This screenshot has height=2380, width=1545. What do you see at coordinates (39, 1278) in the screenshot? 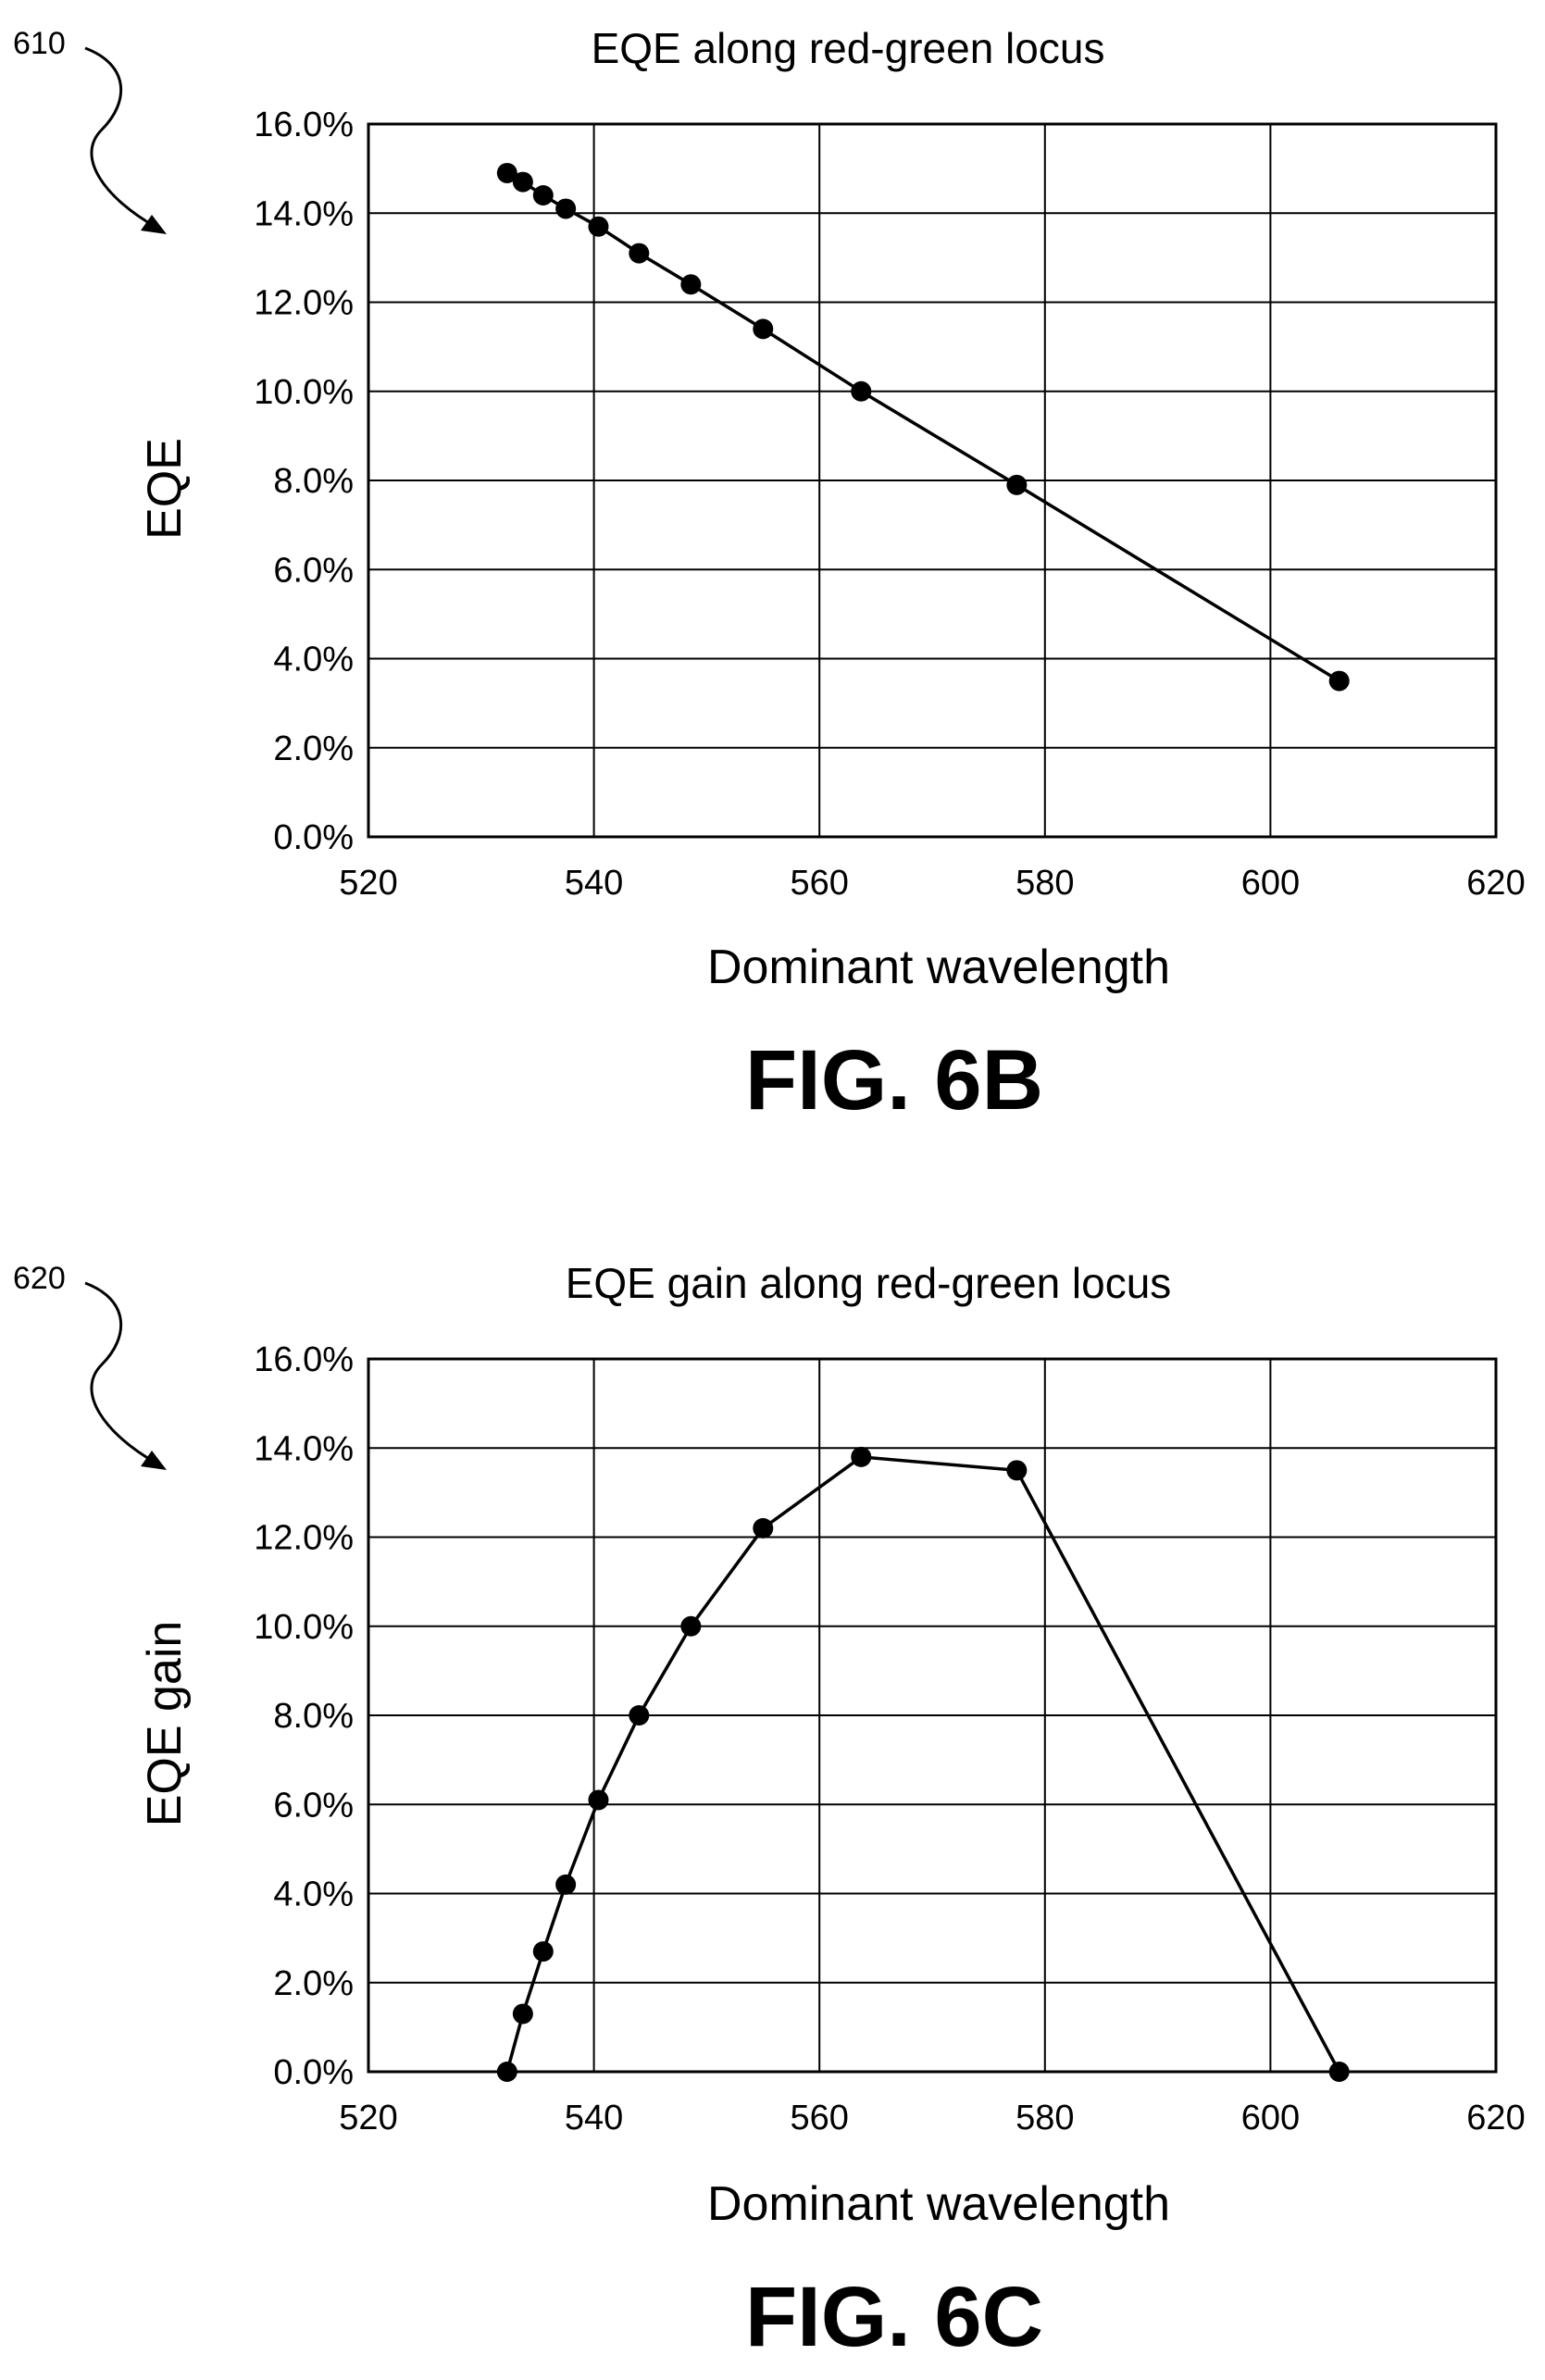
I see `reference-numeral-620: 620` at bounding box center [39, 1278].